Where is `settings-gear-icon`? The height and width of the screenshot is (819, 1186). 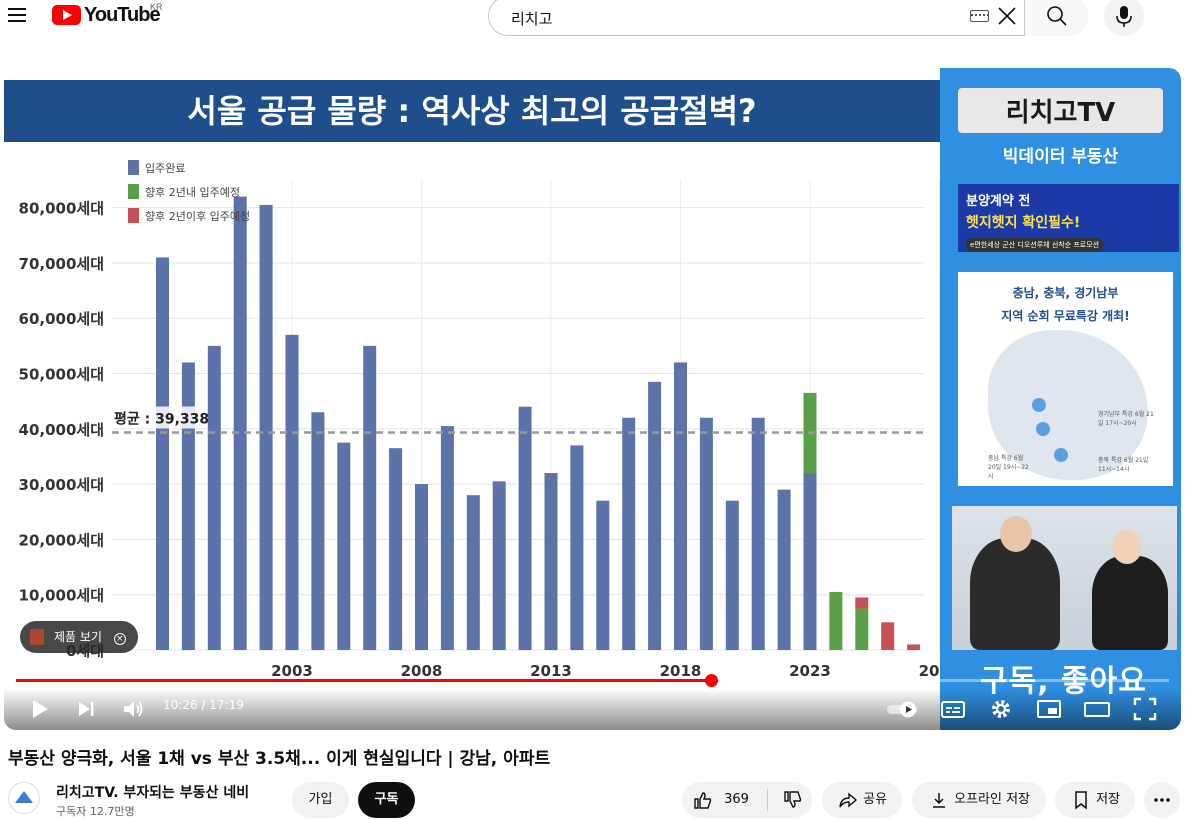
settings-gear-icon is located at coordinates (1001, 709).